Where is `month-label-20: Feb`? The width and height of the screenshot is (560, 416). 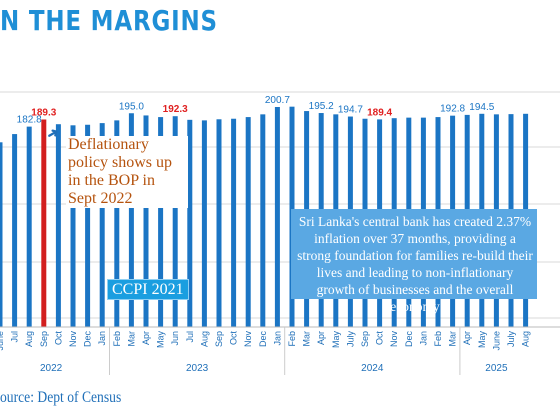
month-label-20: Feb is located at coordinates (292, 339).